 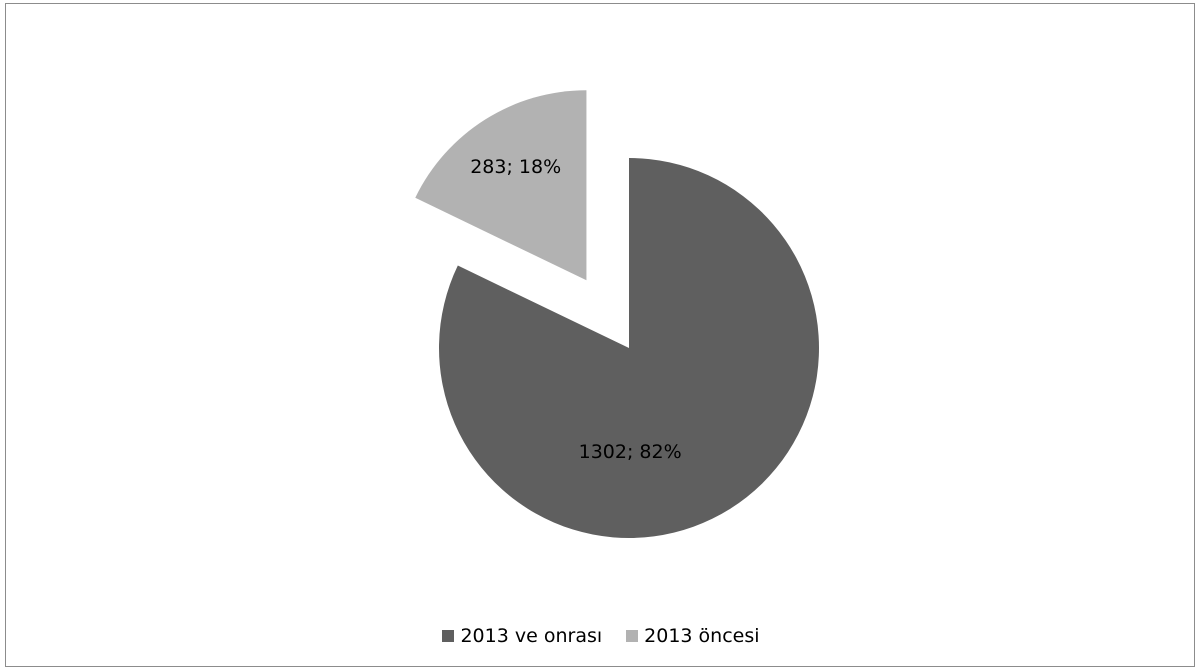 What do you see at coordinates (630, 452) in the screenshot?
I see `data-label-2013-ve-onrasi: 1302; 82%` at bounding box center [630, 452].